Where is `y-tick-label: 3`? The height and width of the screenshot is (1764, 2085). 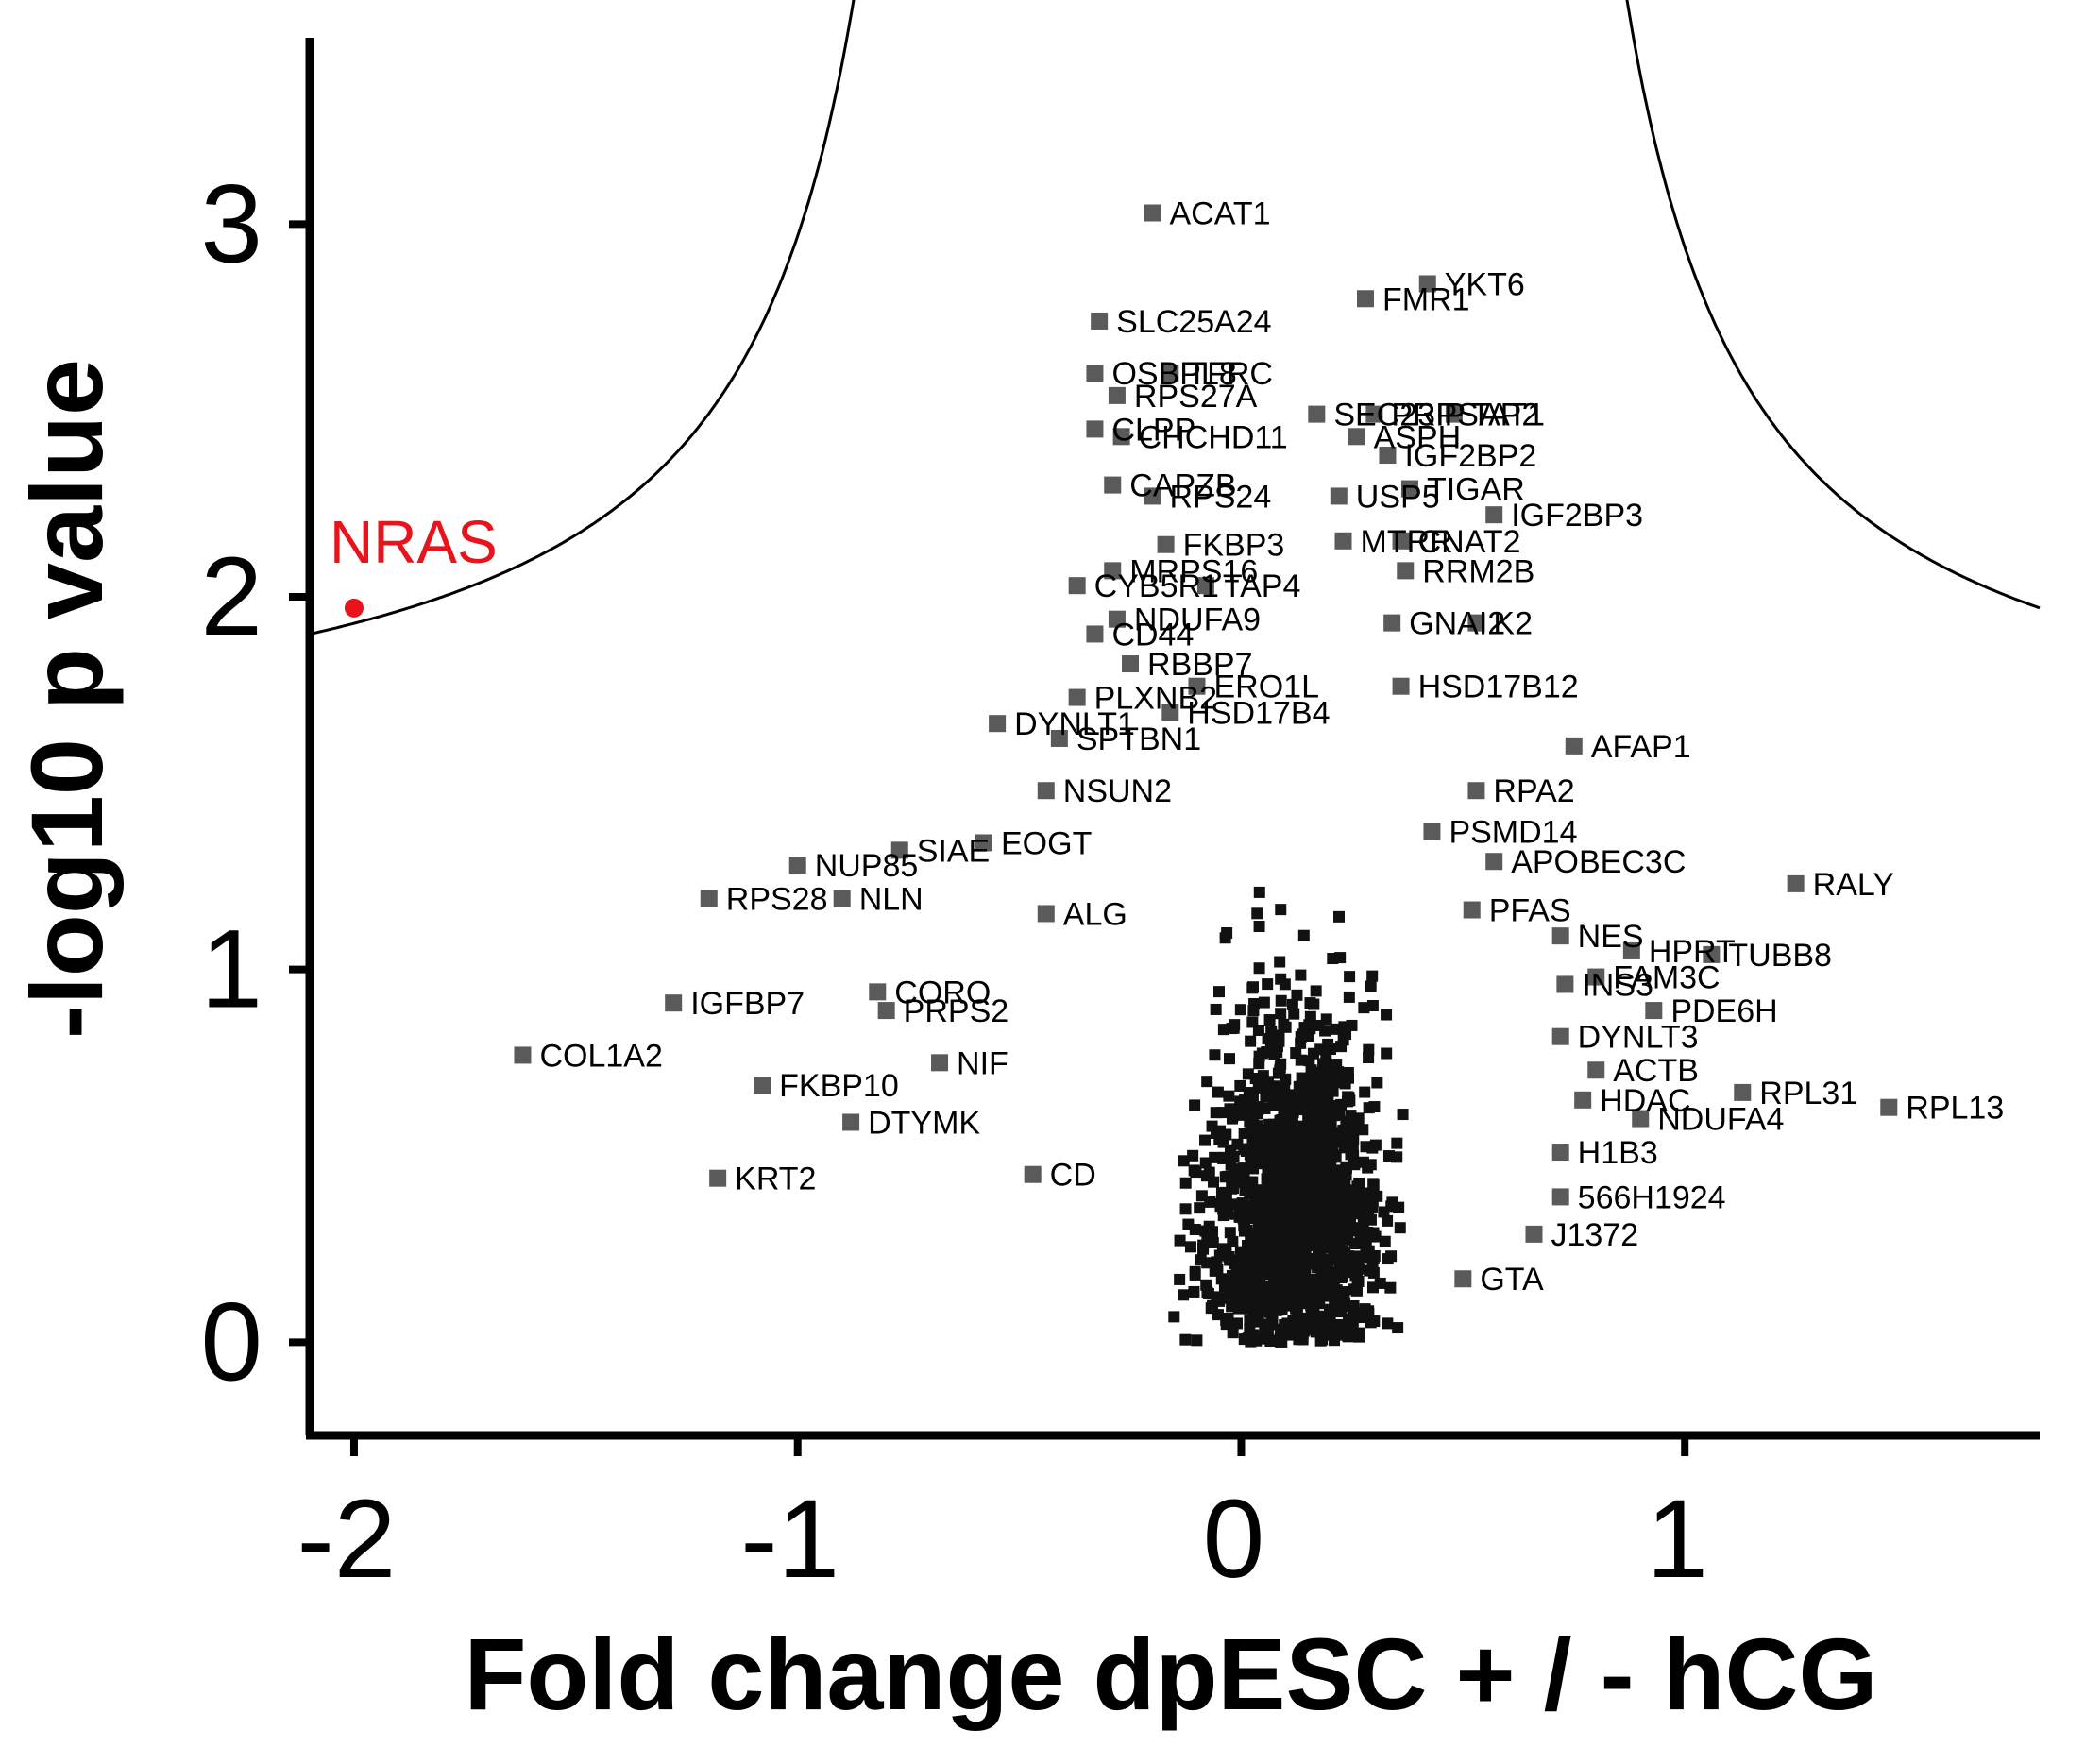
y-tick-label: 3 is located at coordinates (231, 223).